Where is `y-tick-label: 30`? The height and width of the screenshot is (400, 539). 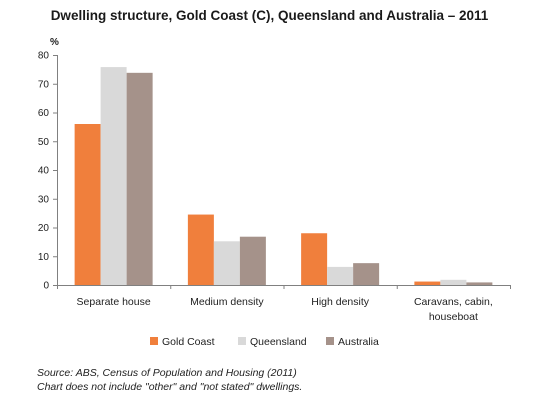 y-tick-label: 30 is located at coordinates (44, 199).